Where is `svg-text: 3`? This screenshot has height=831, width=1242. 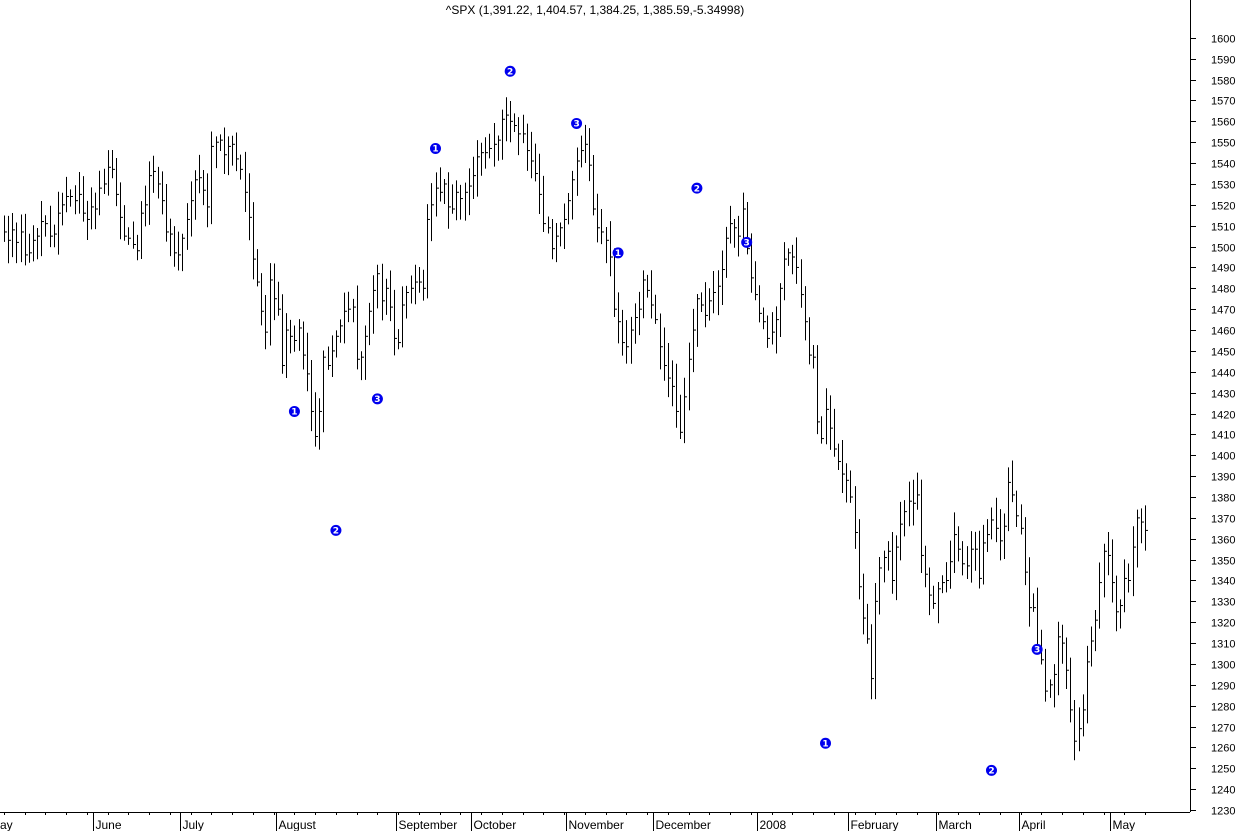 svg-text: 3 is located at coordinates (1037, 651).